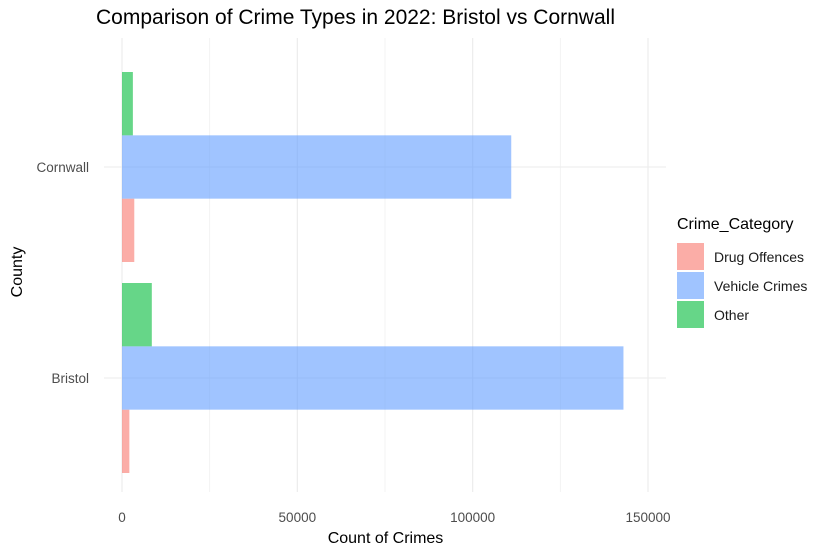 This screenshot has width=832, height=560. Describe the element at coordinates (62, 167) in the screenshot. I see `y-tick-label: Cornwall` at that location.